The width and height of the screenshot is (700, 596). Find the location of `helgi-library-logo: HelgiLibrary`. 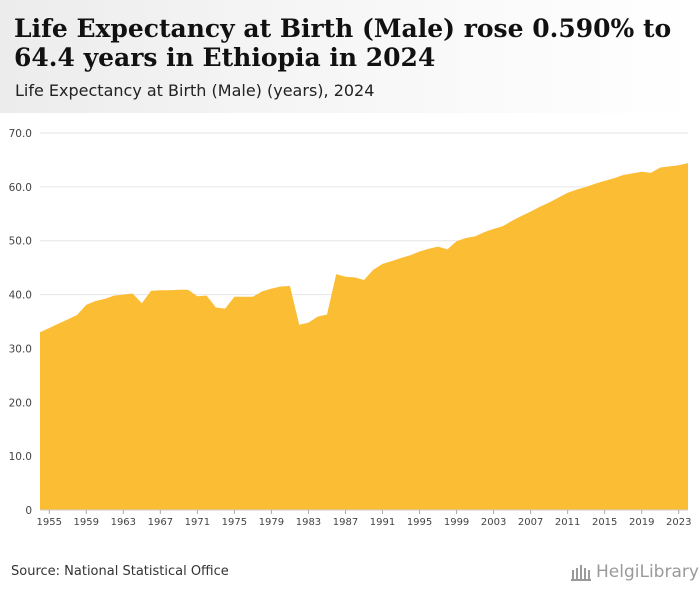

helgi-library-logo: HelgiLibrary is located at coordinates (634, 572).